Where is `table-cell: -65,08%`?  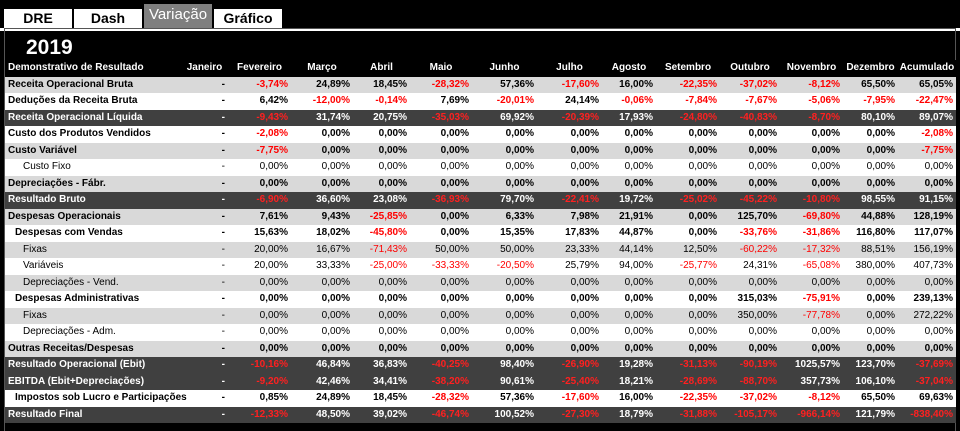
table-cell: -65,08% is located at coordinates (821, 265).